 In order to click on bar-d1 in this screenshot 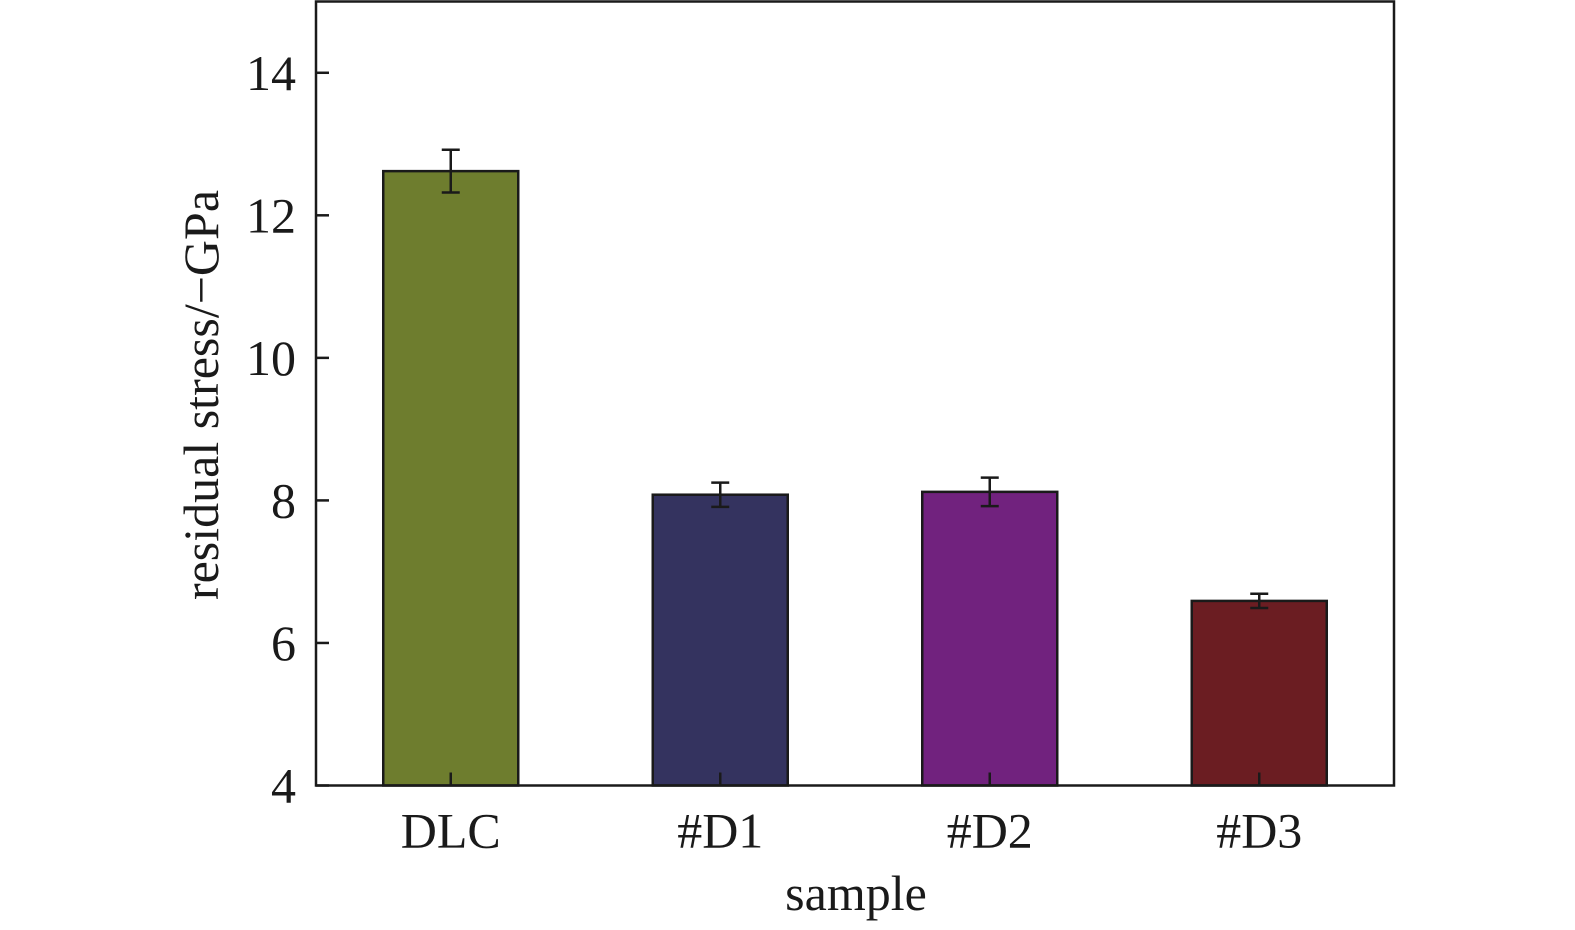, I will do `click(720, 640)`.